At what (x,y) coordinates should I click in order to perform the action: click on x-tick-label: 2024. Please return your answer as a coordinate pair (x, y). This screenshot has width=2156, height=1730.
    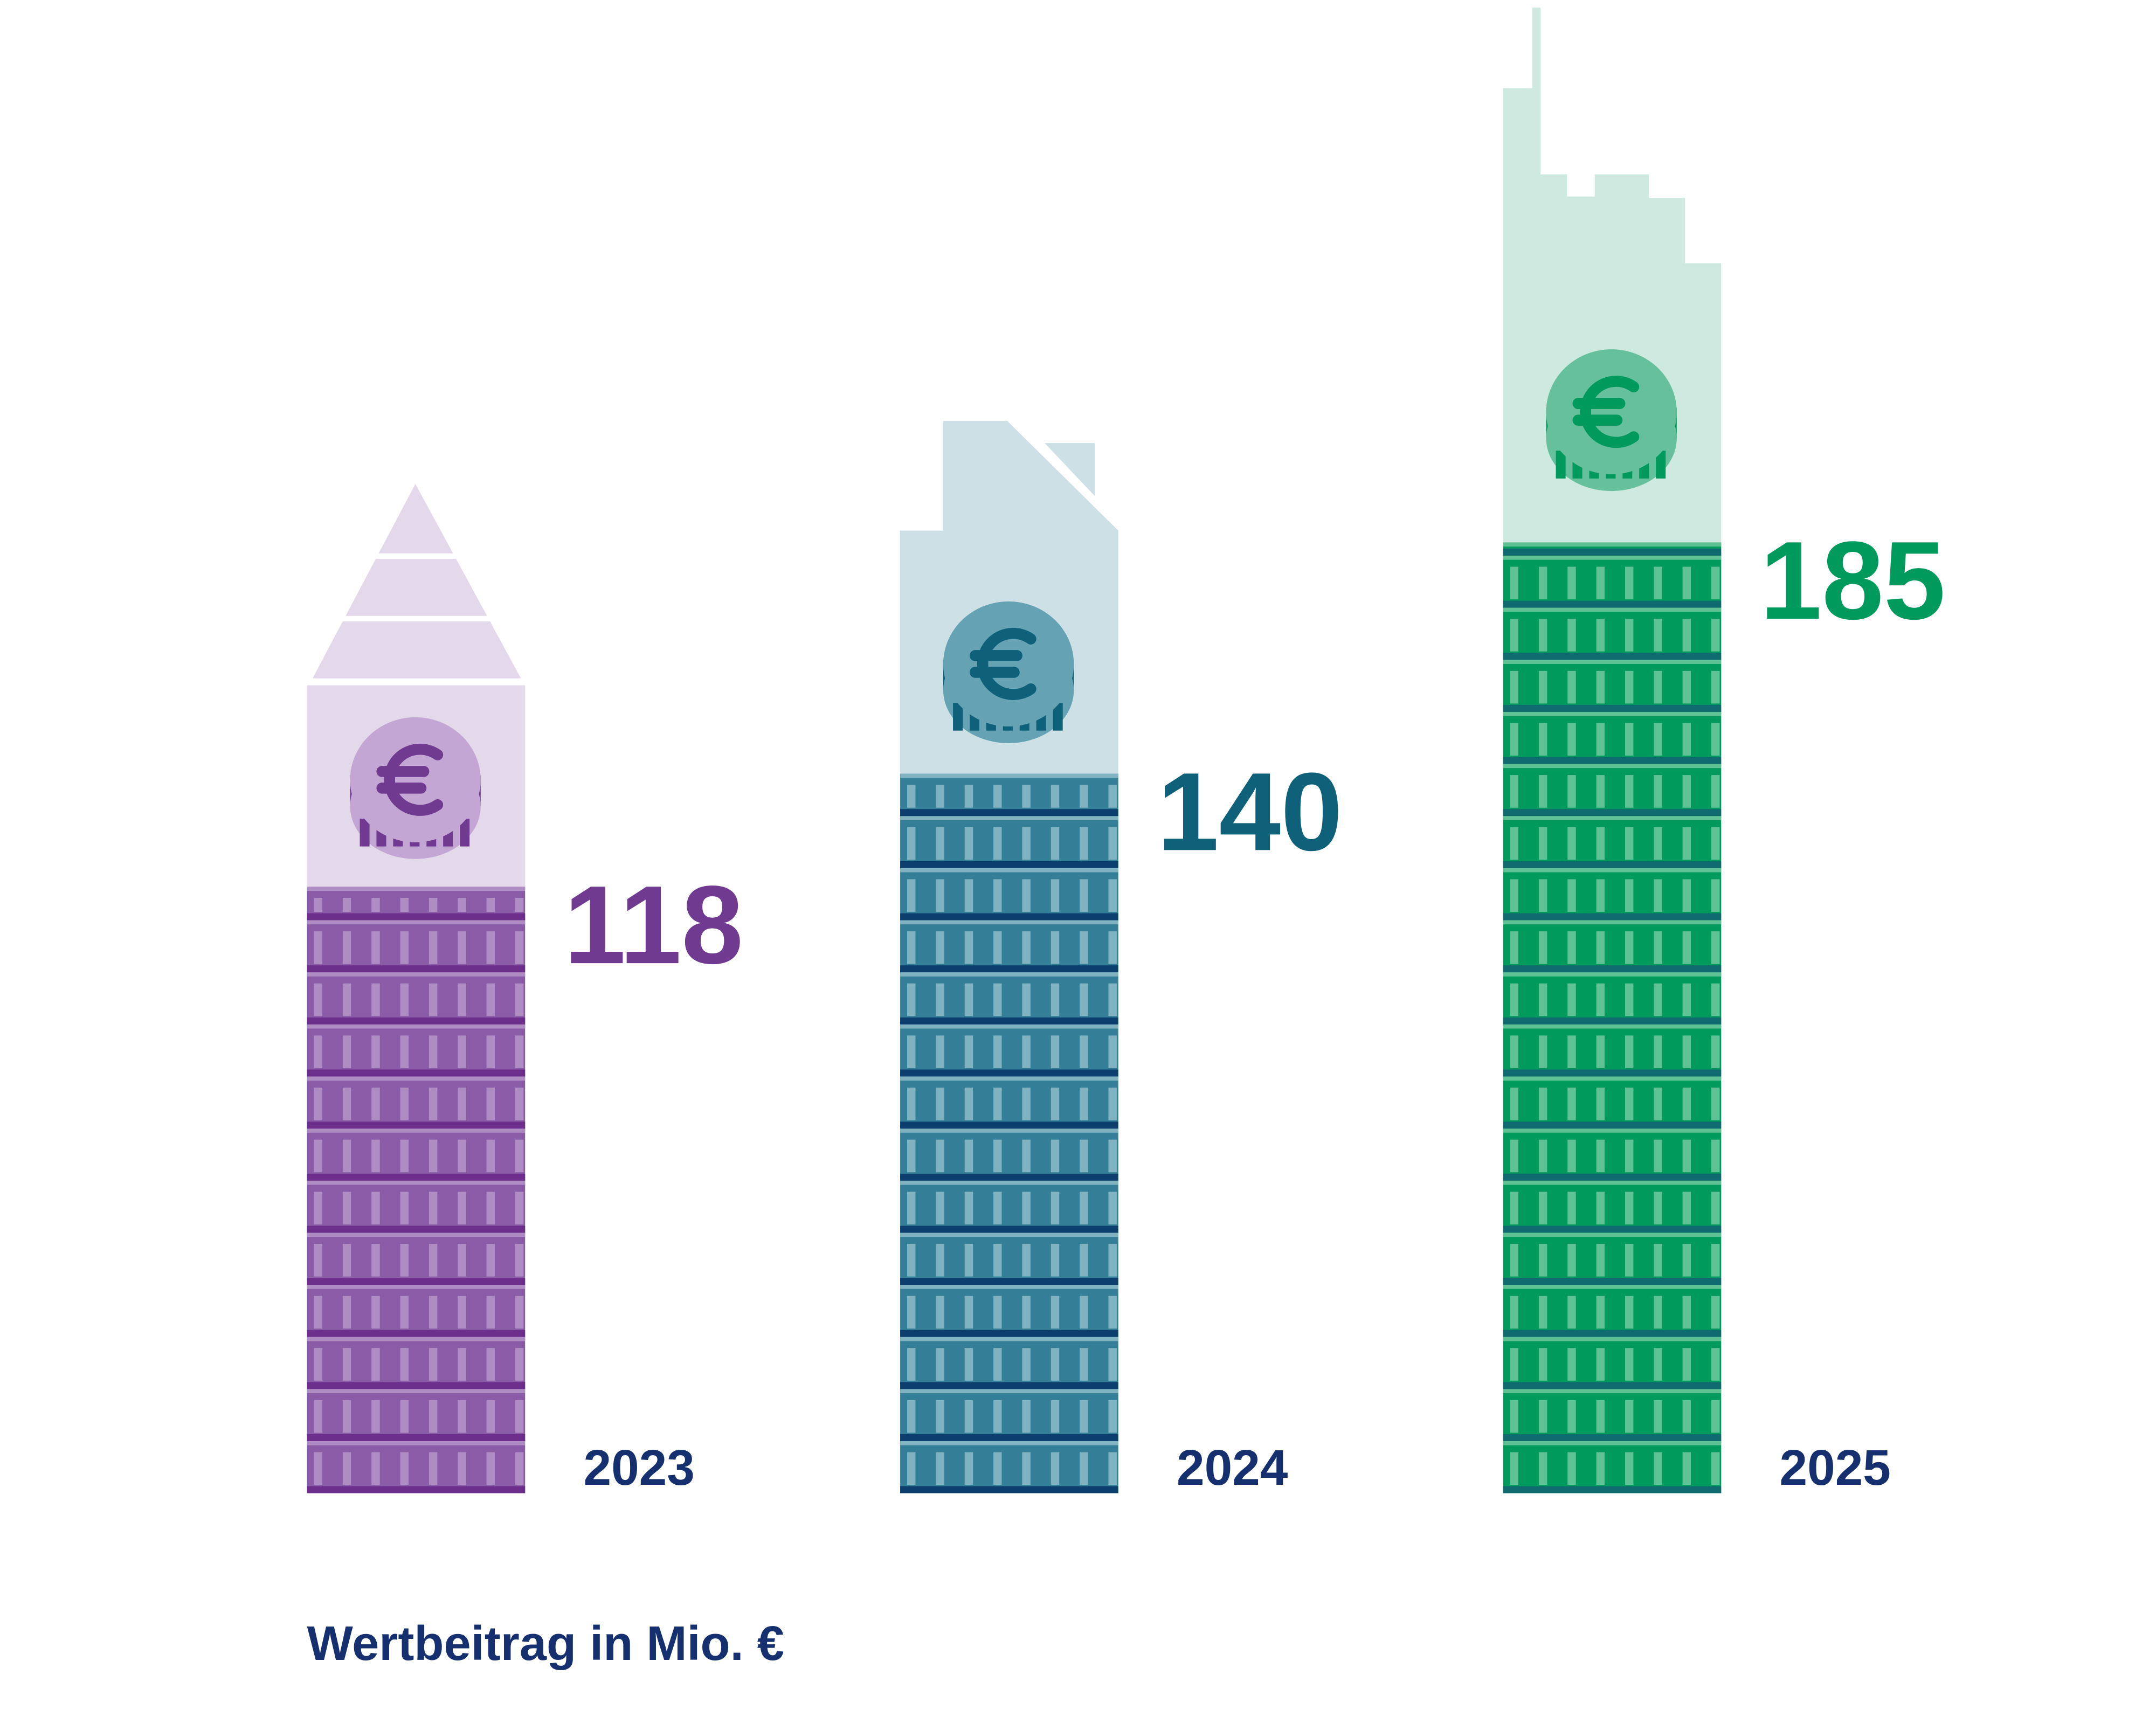
    Looking at the image, I should click on (1232, 1468).